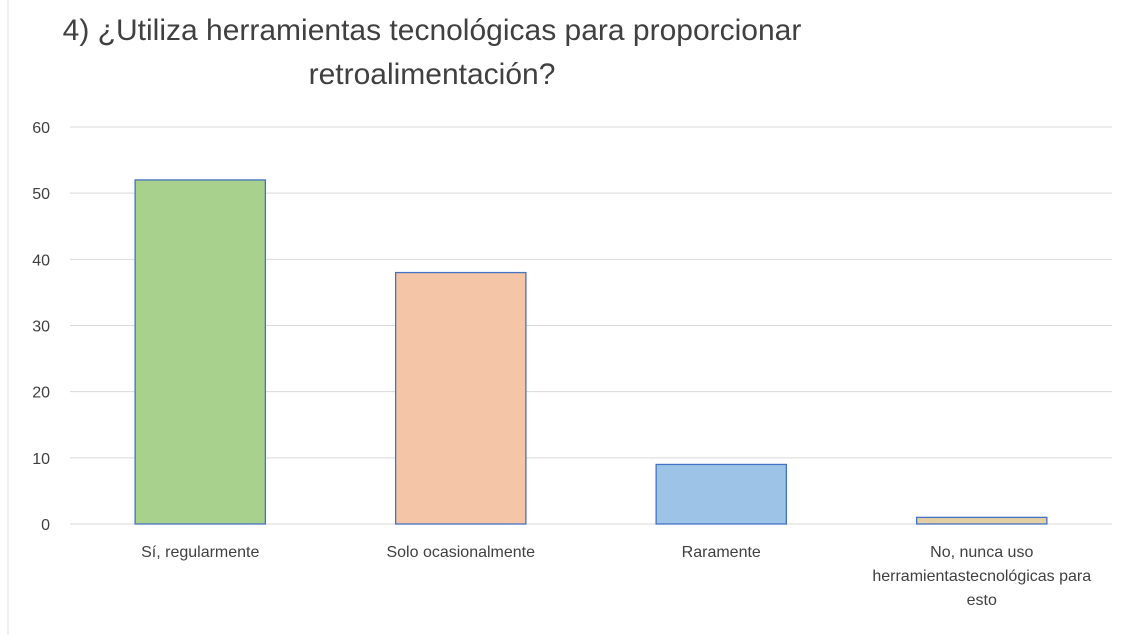 This screenshot has height=635, width=1129. I want to click on y-tick-label: 30, so click(41, 327).